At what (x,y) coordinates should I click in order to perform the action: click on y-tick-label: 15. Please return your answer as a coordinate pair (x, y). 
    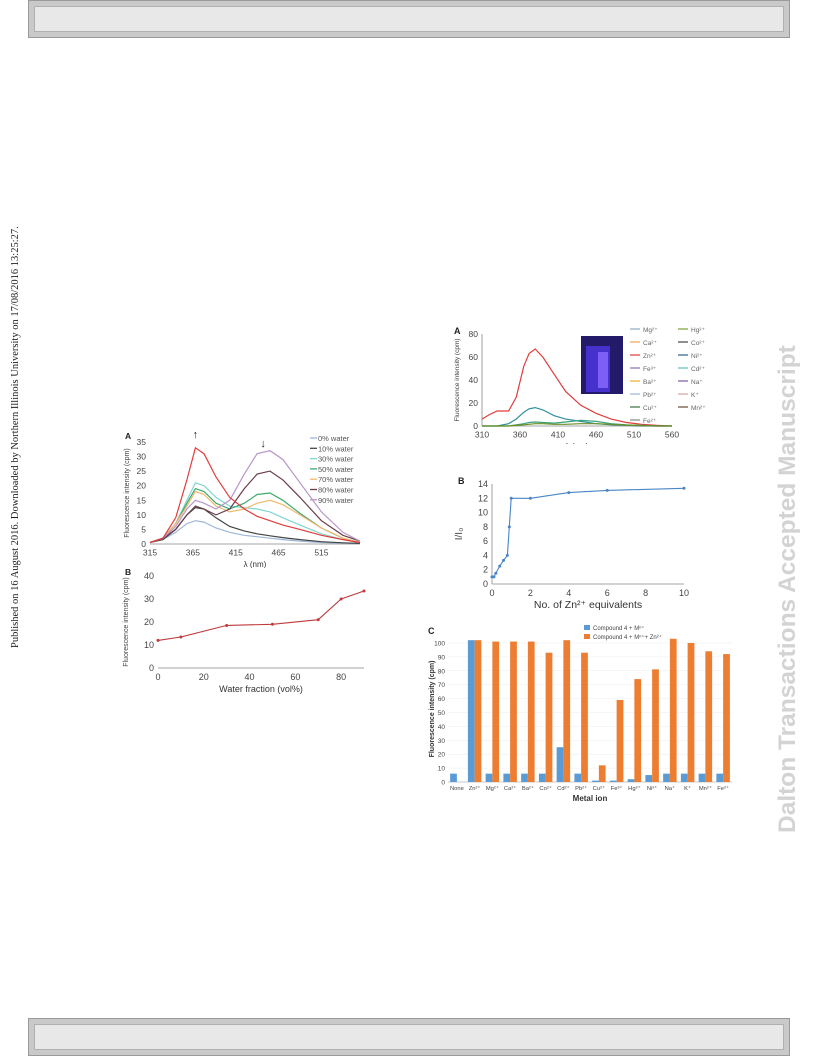
    Looking at the image, I should click on (142, 500).